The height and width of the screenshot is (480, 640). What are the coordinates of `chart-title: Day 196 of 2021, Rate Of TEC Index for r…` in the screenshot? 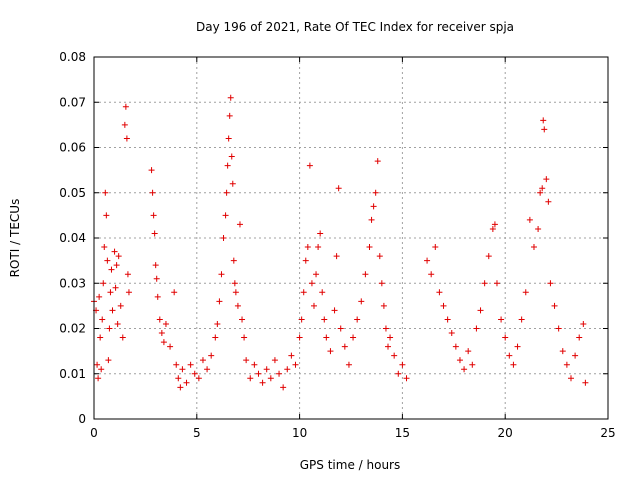 It's located at (355, 27).